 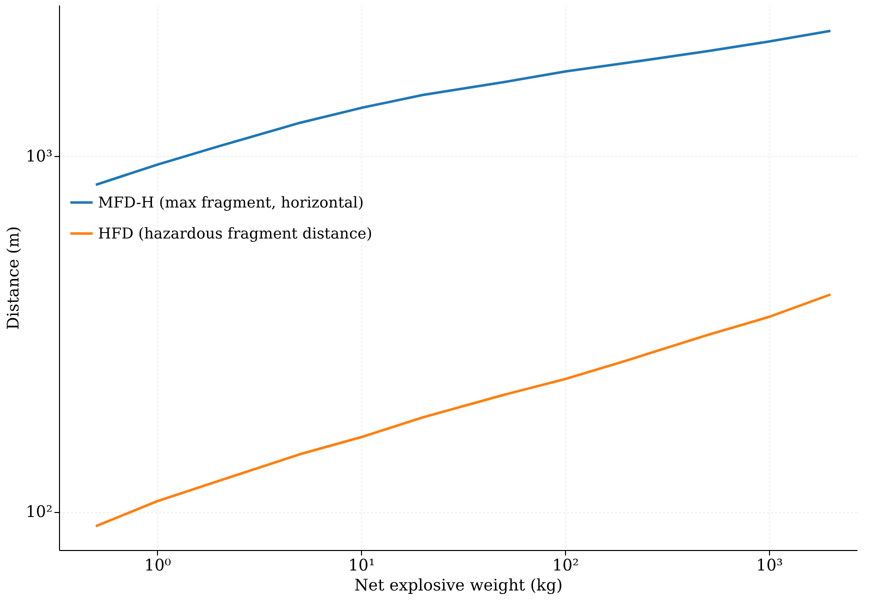 I want to click on x-tick-label: 10³, so click(x=769, y=565).